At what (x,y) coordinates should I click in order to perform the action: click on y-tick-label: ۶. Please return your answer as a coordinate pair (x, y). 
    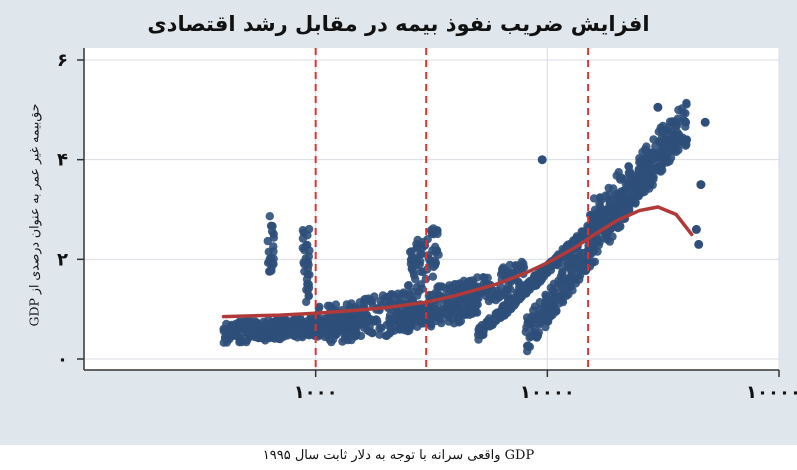
    Looking at the image, I should click on (62, 60).